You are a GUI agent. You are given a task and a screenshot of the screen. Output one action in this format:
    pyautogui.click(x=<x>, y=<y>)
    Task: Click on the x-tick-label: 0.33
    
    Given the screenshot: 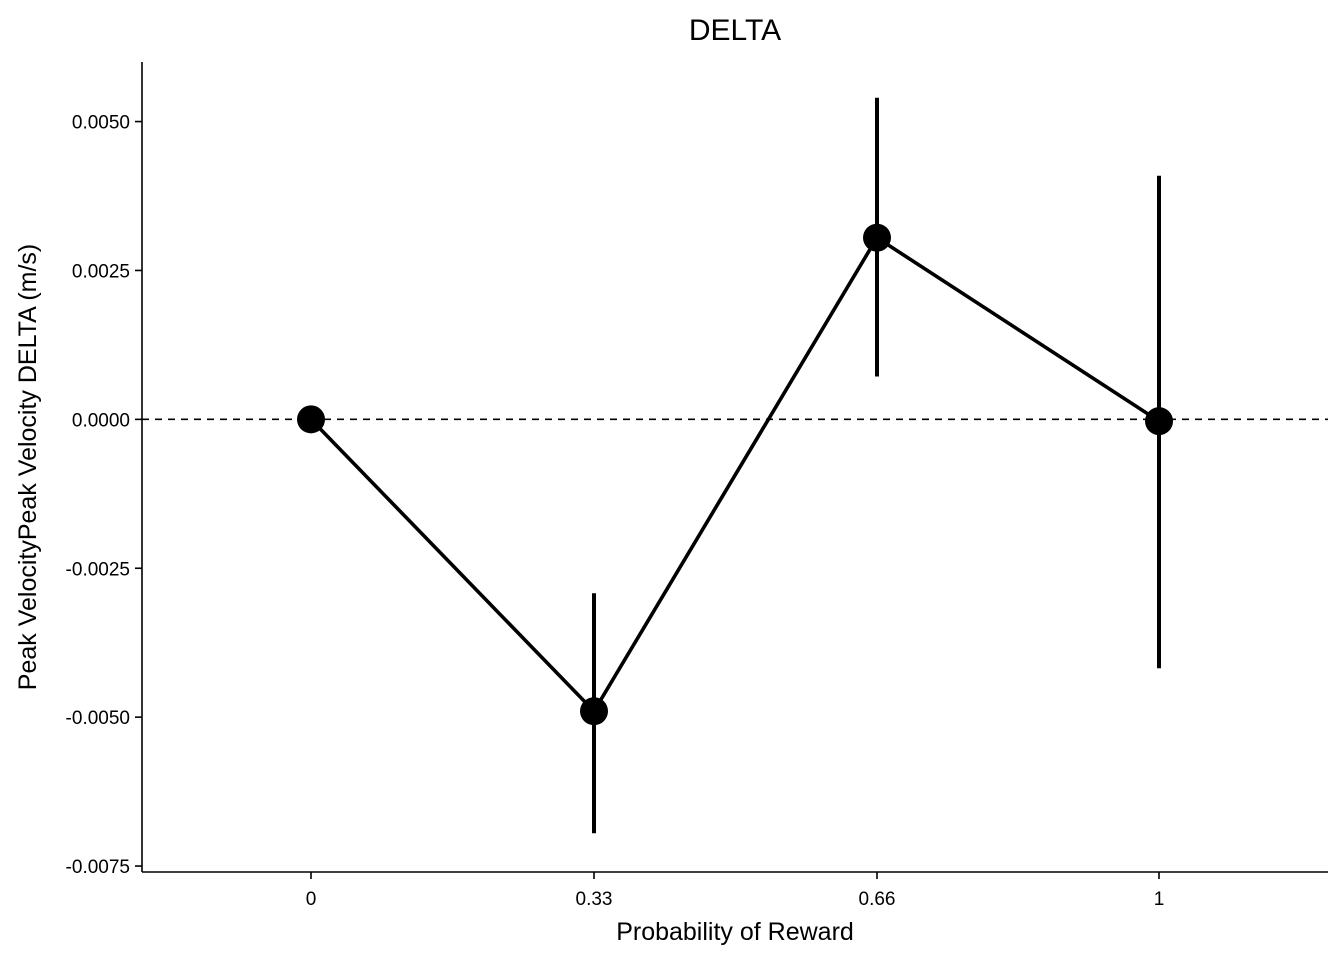 What is the action you would take?
    pyautogui.click(x=594, y=899)
    